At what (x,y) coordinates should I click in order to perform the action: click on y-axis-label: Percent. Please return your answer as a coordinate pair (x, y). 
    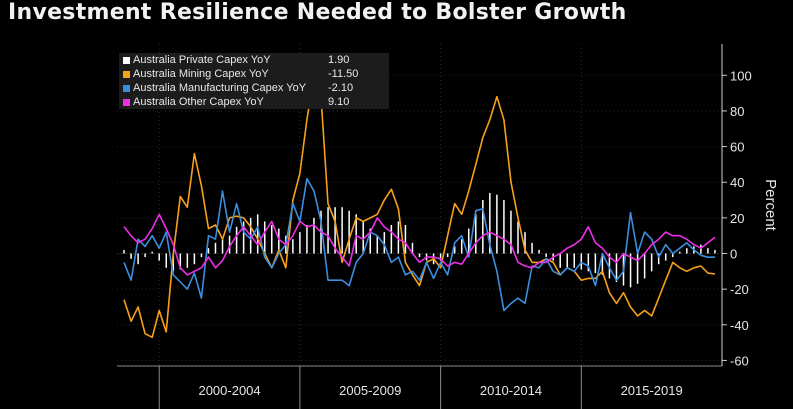
    Looking at the image, I should click on (770, 205).